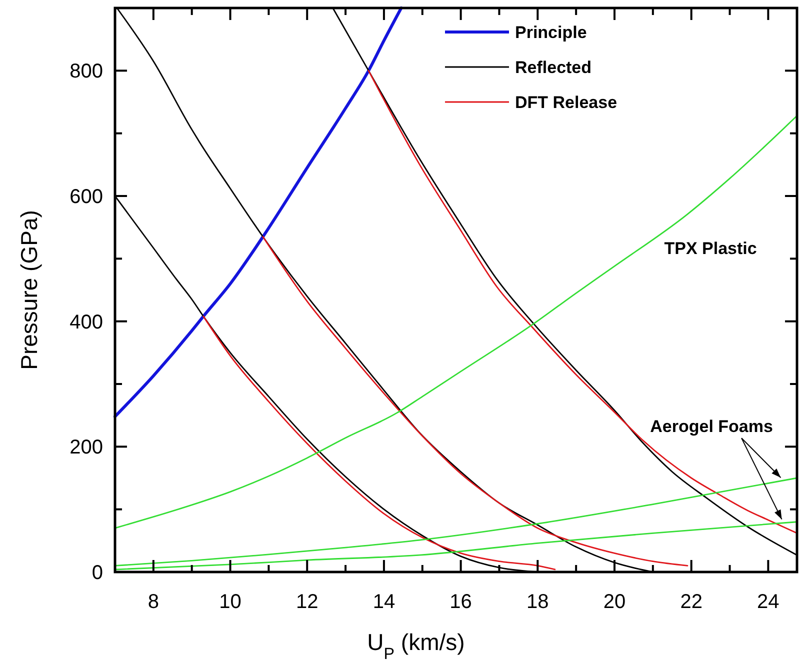 The height and width of the screenshot is (660, 800). What do you see at coordinates (553, 67) in the screenshot?
I see `legend-label: Reflected` at bounding box center [553, 67].